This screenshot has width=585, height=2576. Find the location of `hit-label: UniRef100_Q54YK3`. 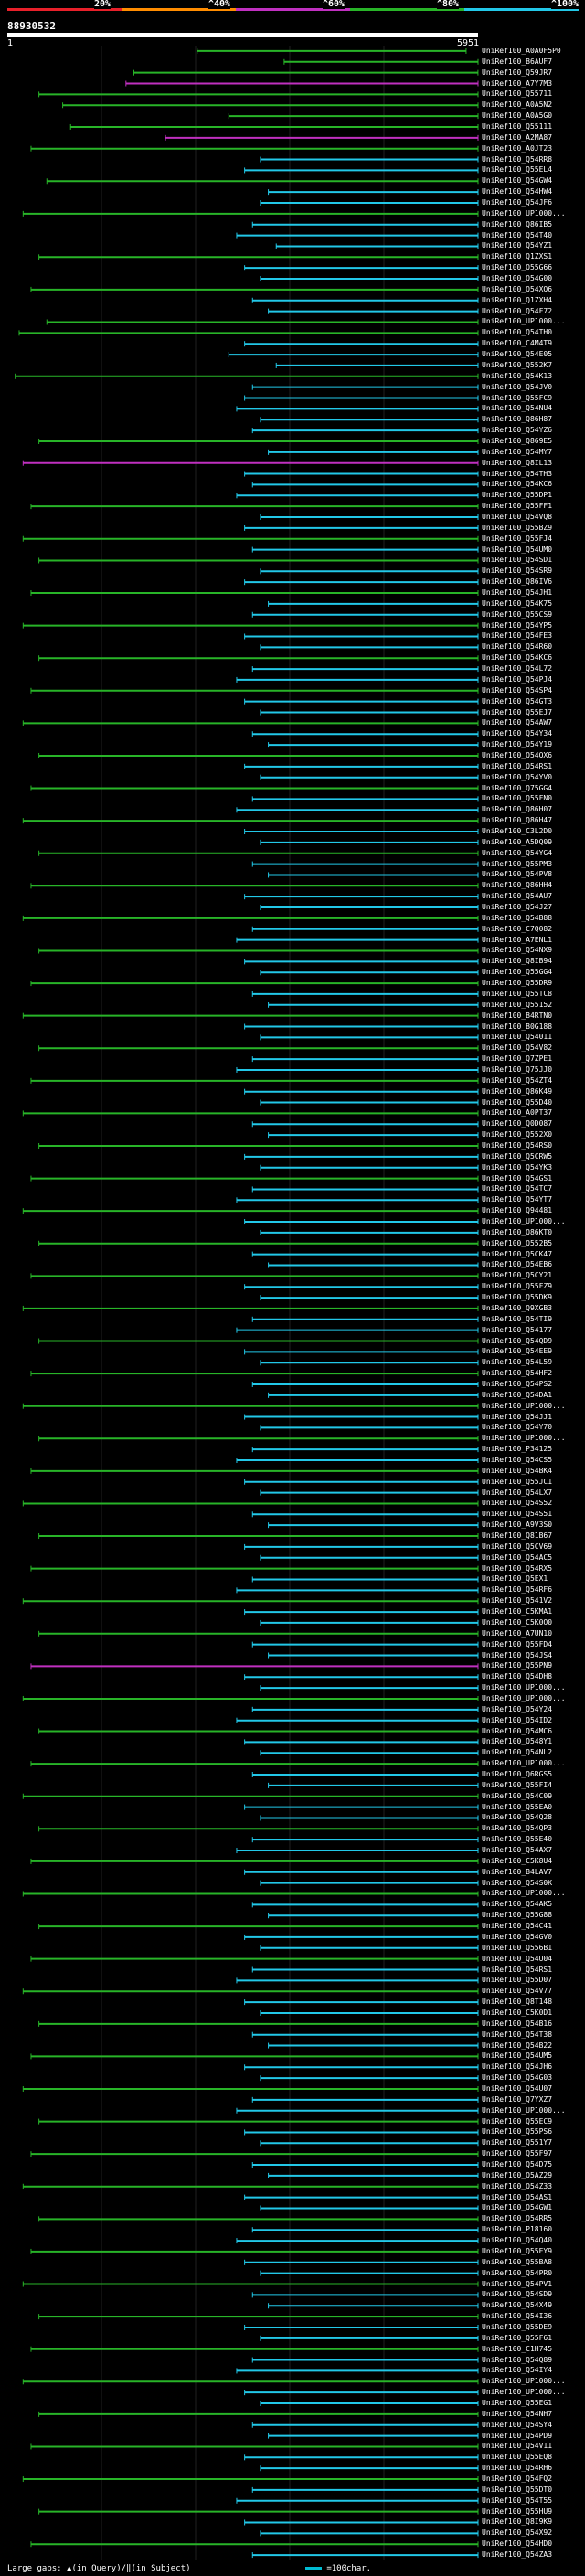

hit-label: UniRef100_Q54YK3 is located at coordinates (517, 1166).